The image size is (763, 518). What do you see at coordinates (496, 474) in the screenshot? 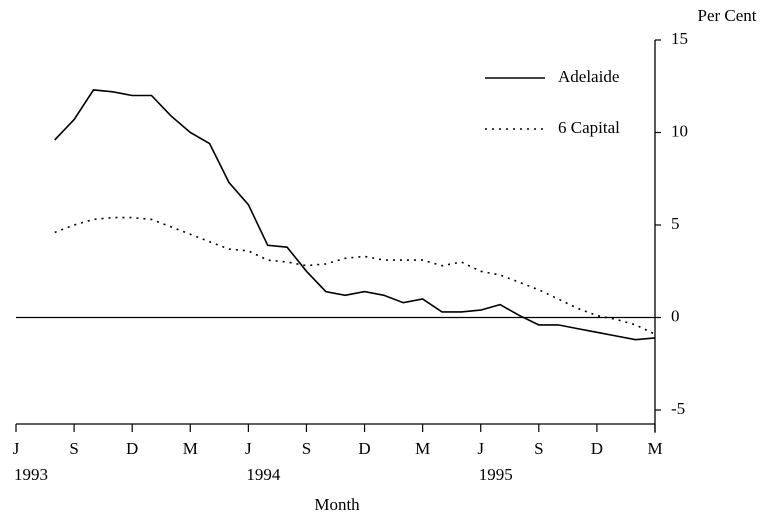
I see `year-label: 1995` at bounding box center [496, 474].